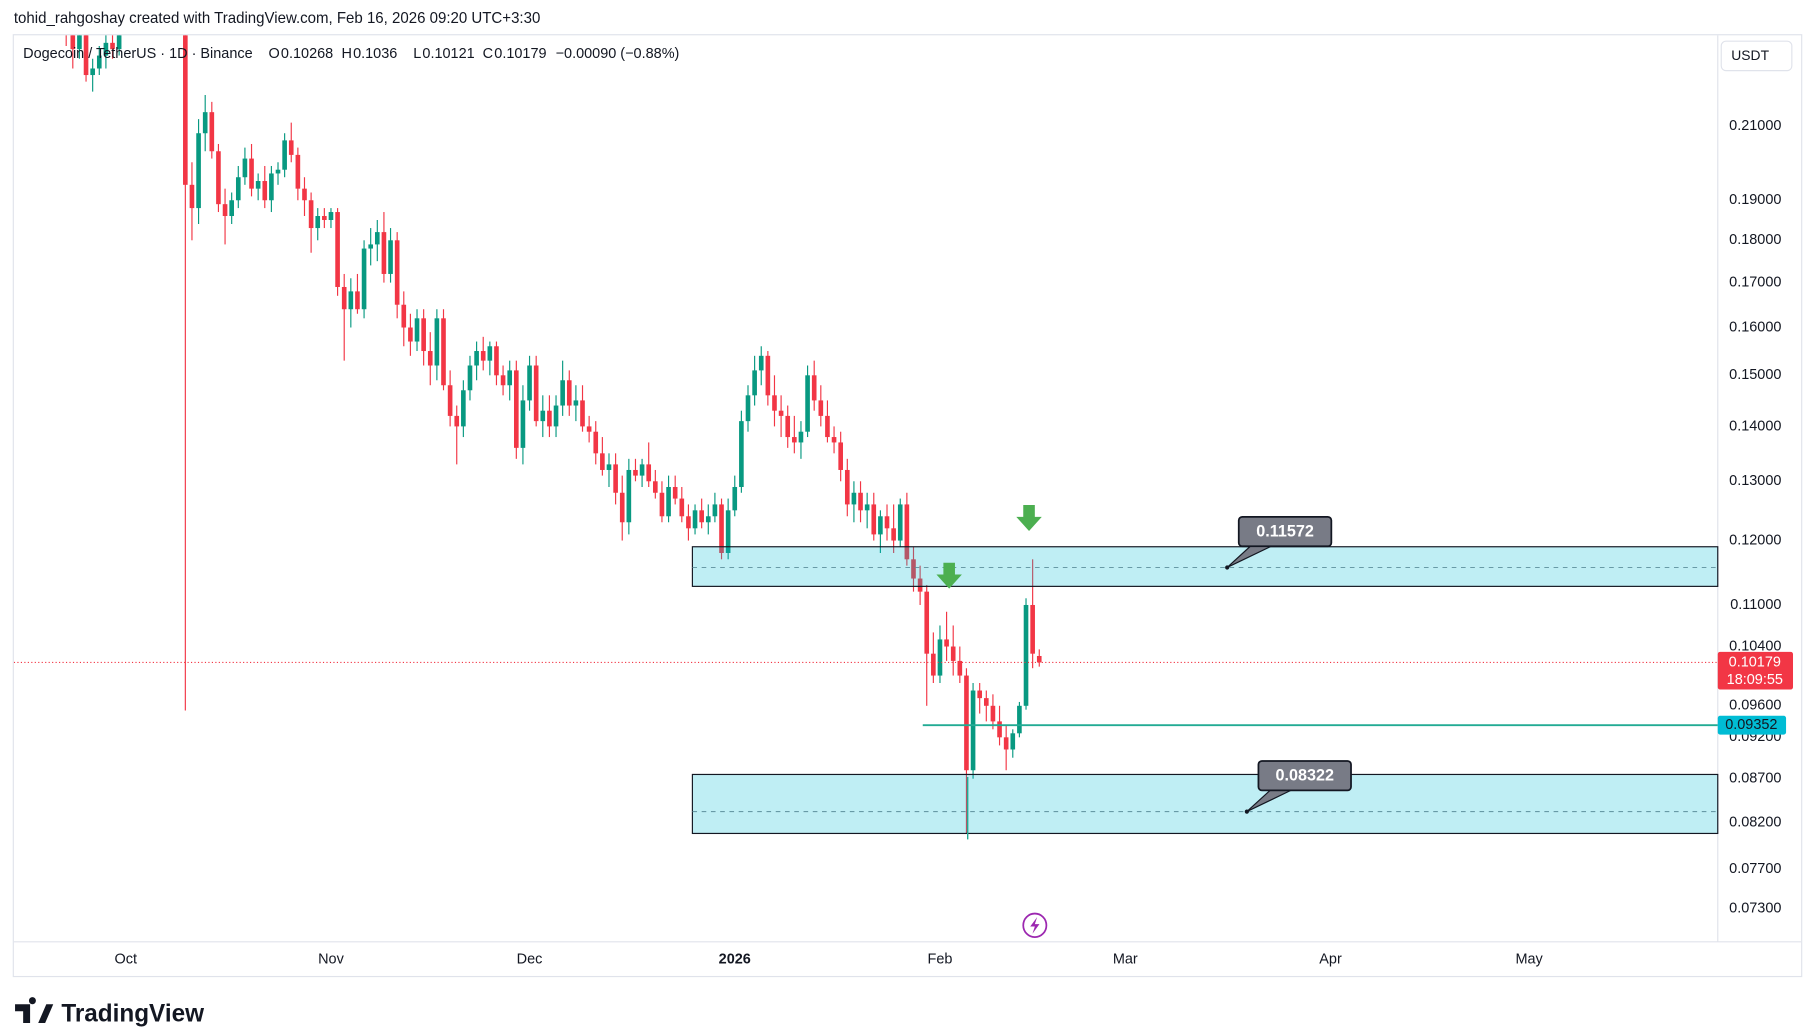  What do you see at coordinates (1750, 55) in the screenshot?
I see `currency: USDT` at bounding box center [1750, 55].